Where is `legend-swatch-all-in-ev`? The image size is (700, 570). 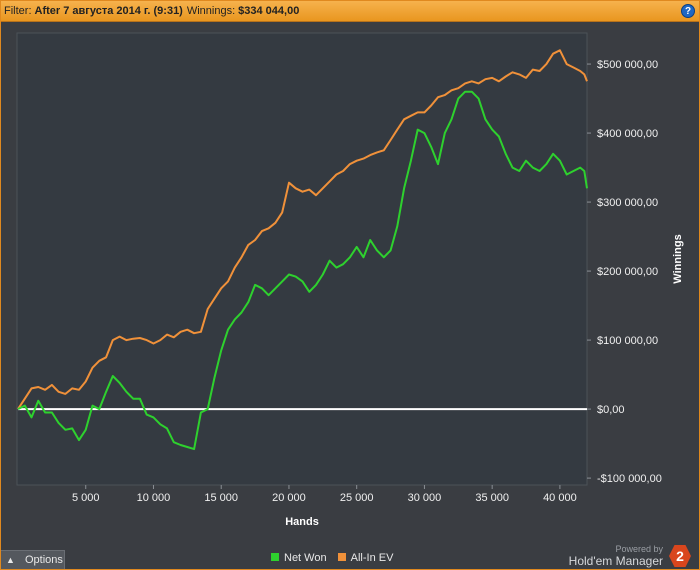 legend-swatch-all-in-ev is located at coordinates (341, 557).